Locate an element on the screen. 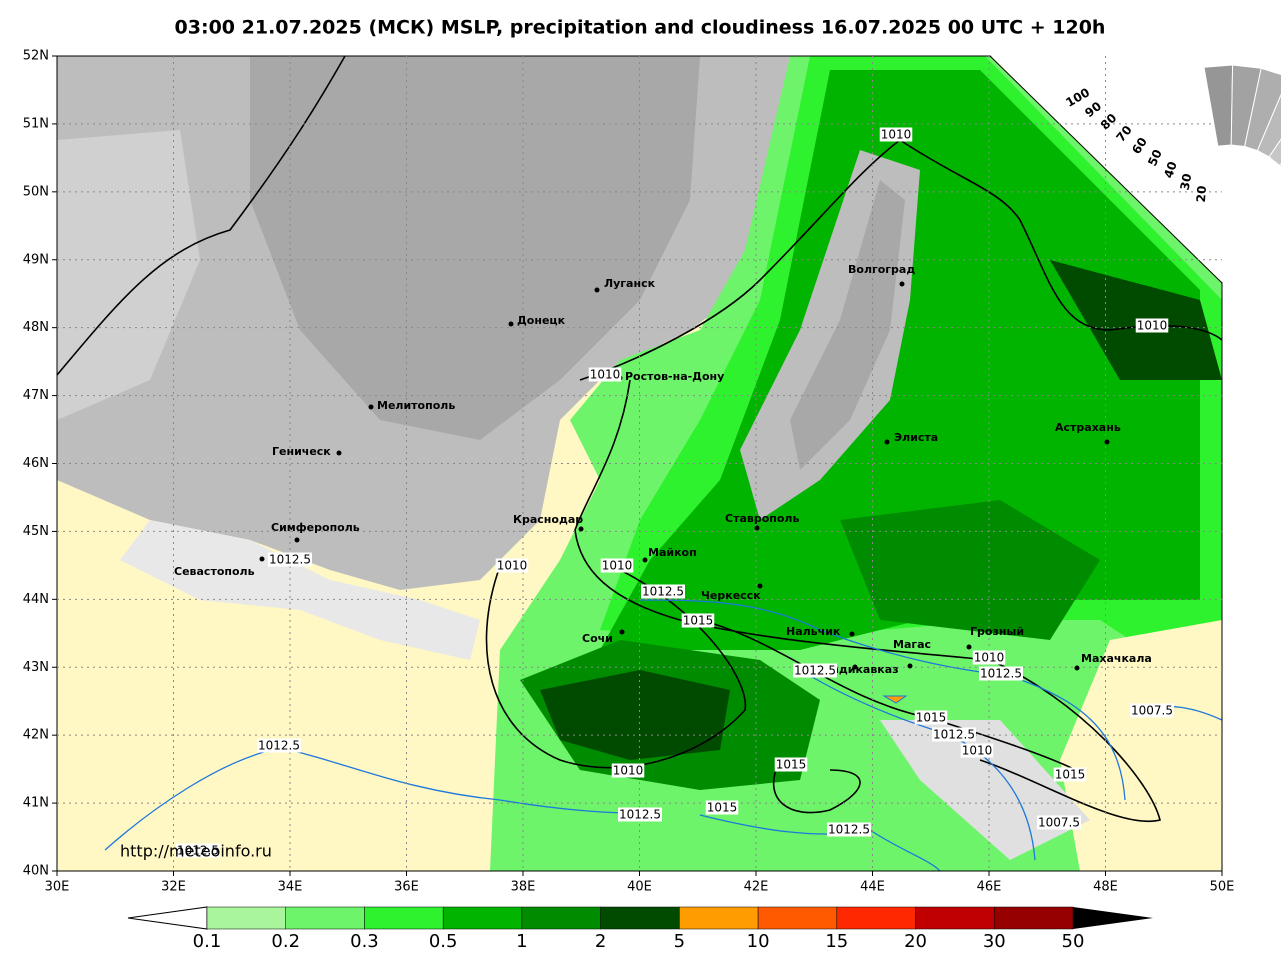 This screenshot has width=1281, height=963. cloud-scale-label: 40 is located at coordinates (1170, 170).